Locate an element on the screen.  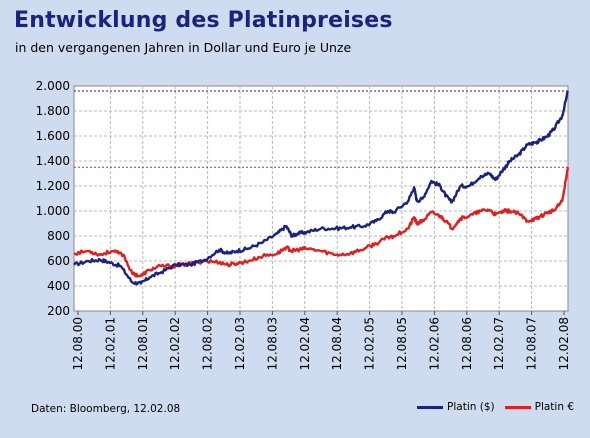
y-tick-label: 1.800 is located at coordinates (53, 111).